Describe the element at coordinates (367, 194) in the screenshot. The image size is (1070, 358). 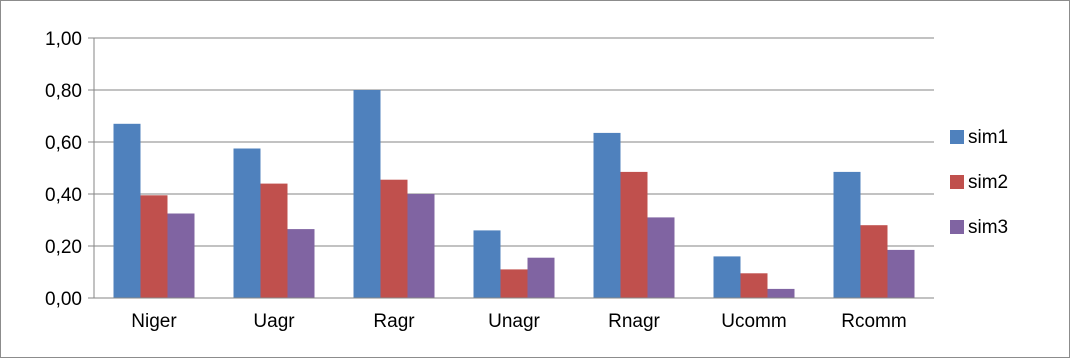
I see `bar-sim1-ragr` at that location.